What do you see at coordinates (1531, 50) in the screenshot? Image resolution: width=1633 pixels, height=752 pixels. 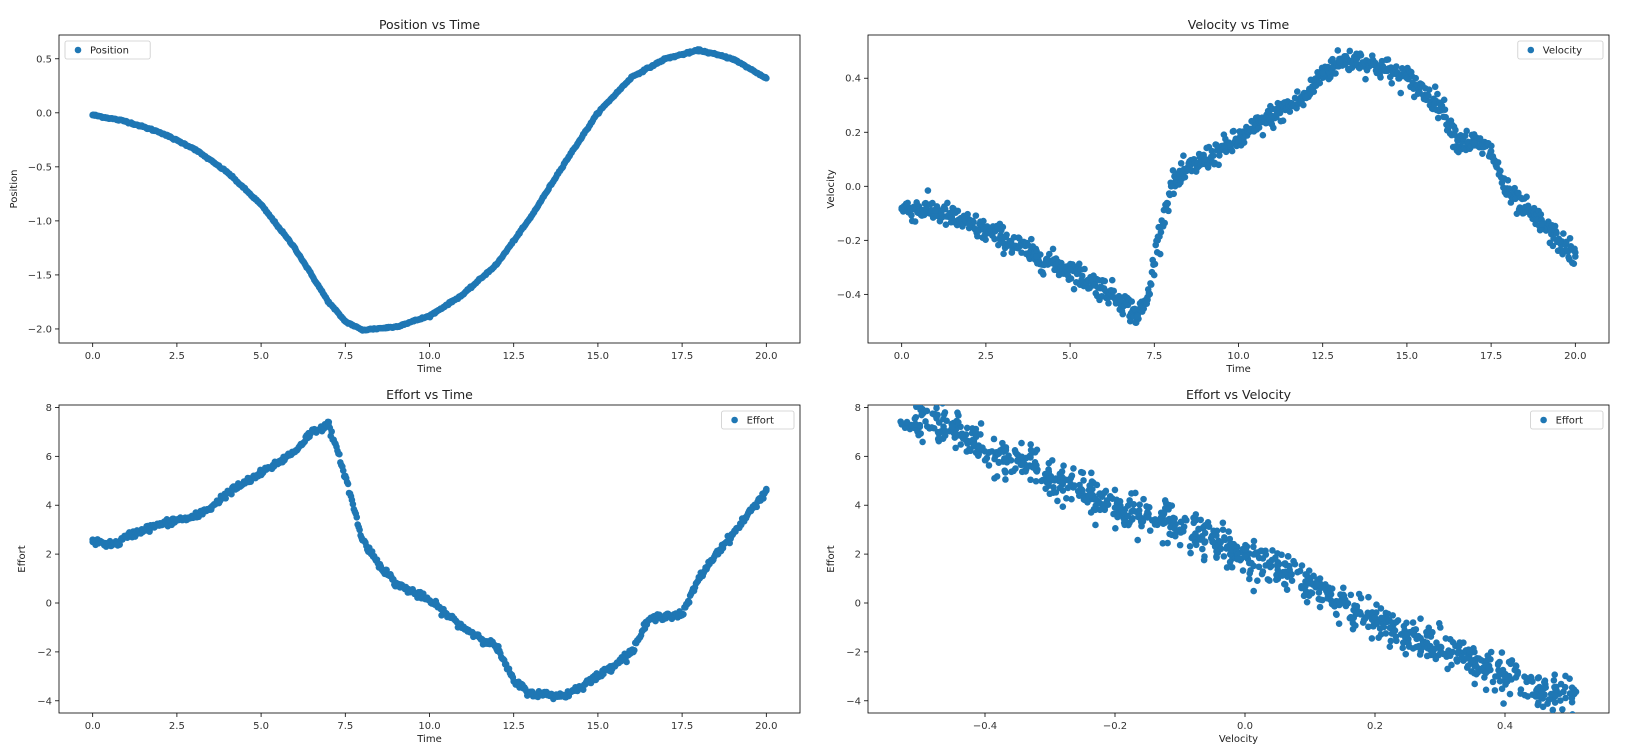 I see `legend-marker` at bounding box center [1531, 50].